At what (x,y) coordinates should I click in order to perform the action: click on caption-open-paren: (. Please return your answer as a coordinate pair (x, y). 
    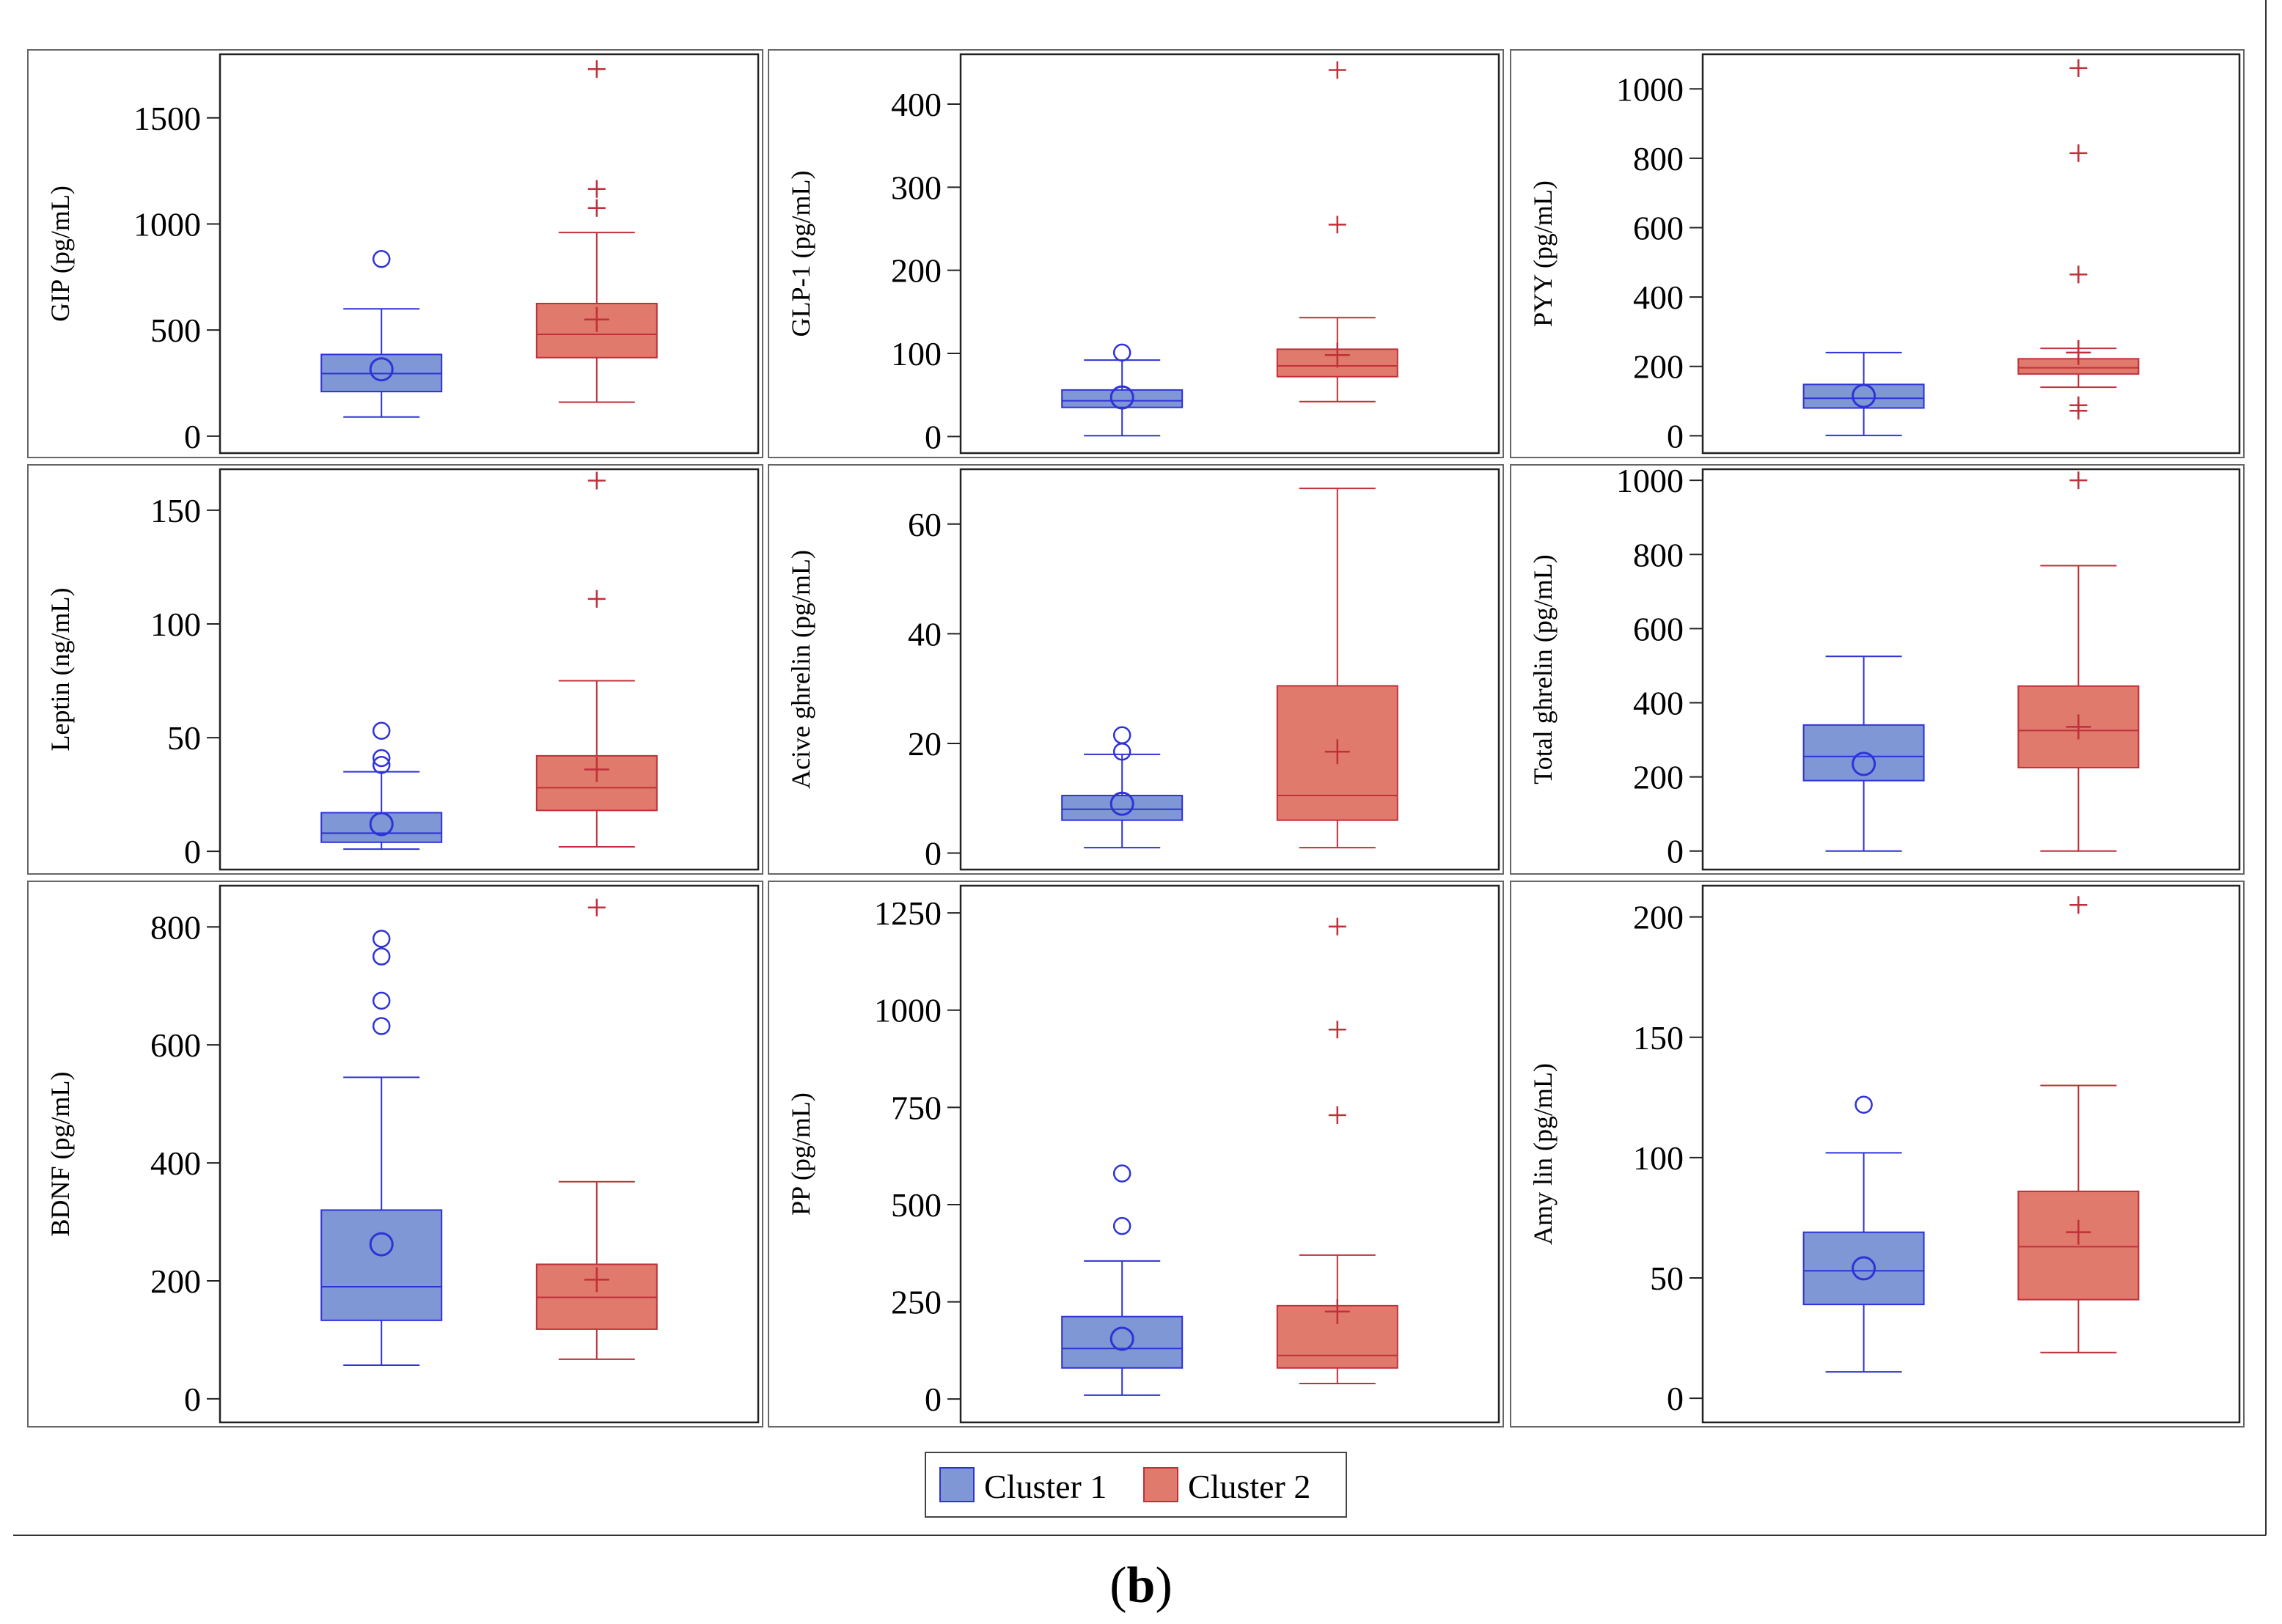
    Looking at the image, I should click on (1117, 1585).